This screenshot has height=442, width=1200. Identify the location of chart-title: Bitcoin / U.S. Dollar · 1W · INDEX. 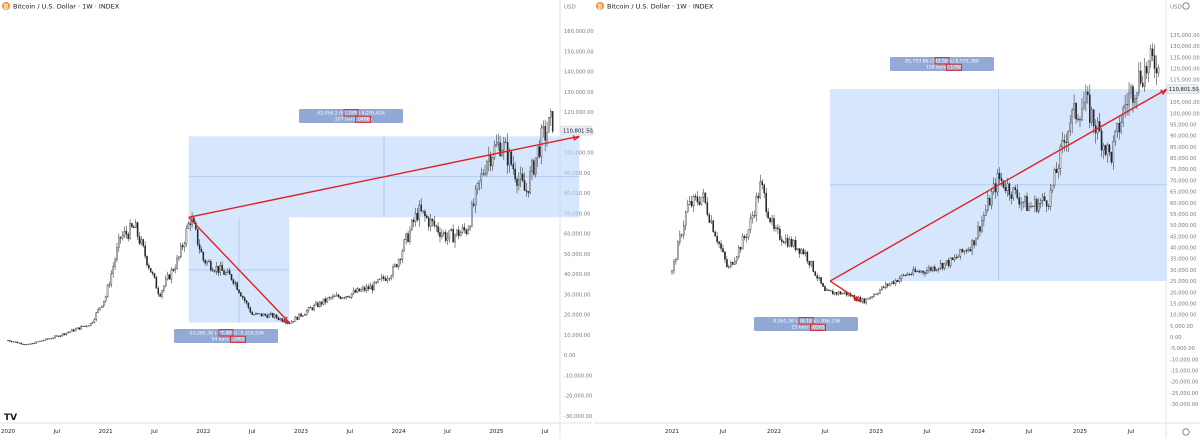
(66, 7).